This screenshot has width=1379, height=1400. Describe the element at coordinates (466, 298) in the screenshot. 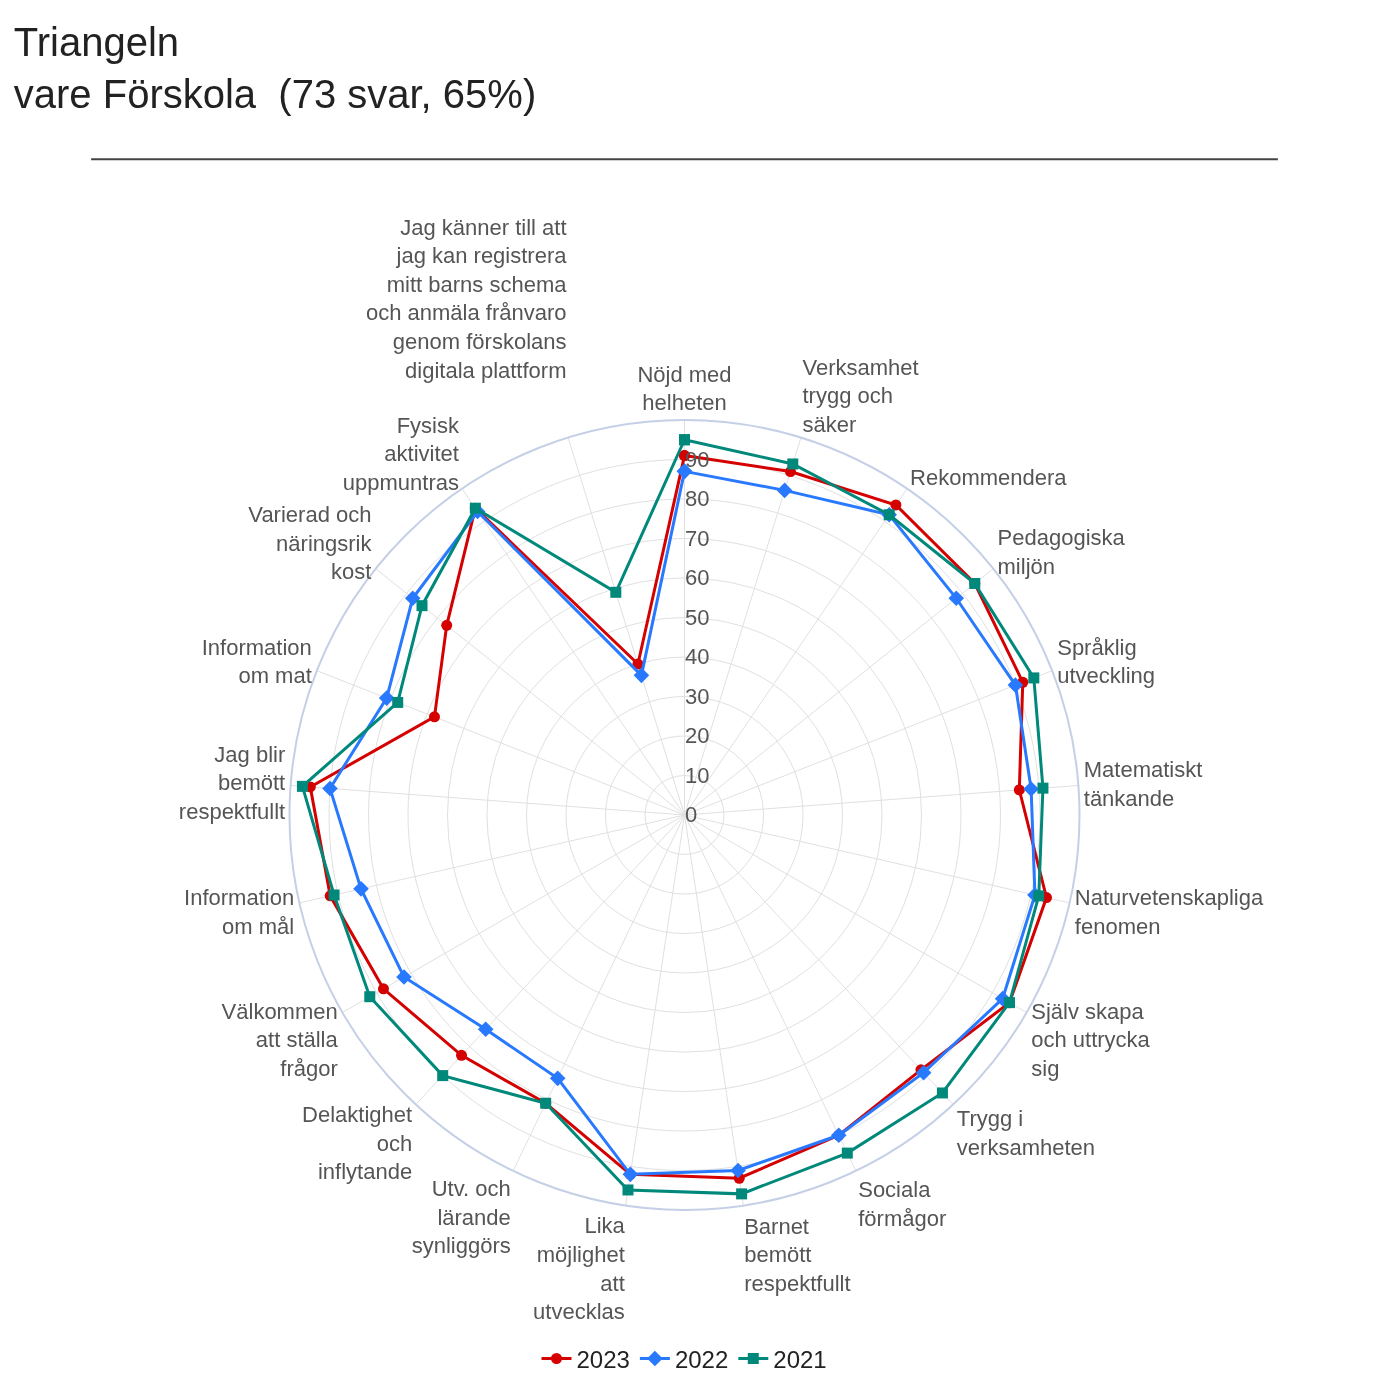

I see `spoke-label: Jag känner till att jag kan registrera mitt barns schema och anmäla frånvaro genom förskolans digitala plattform` at that location.